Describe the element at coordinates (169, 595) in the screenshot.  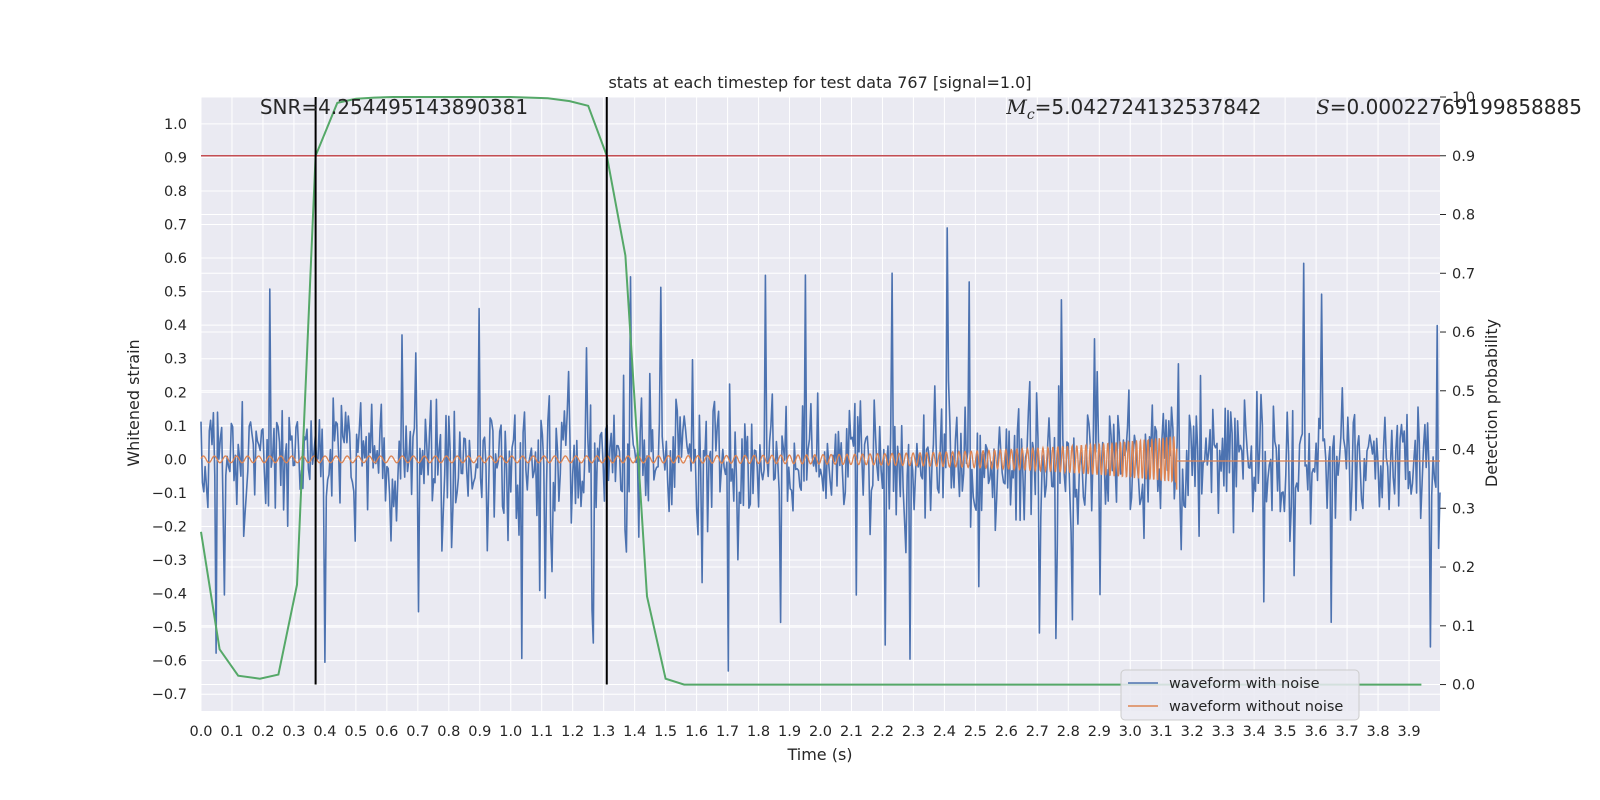
I see `y-tick-label: −0.4` at that location.